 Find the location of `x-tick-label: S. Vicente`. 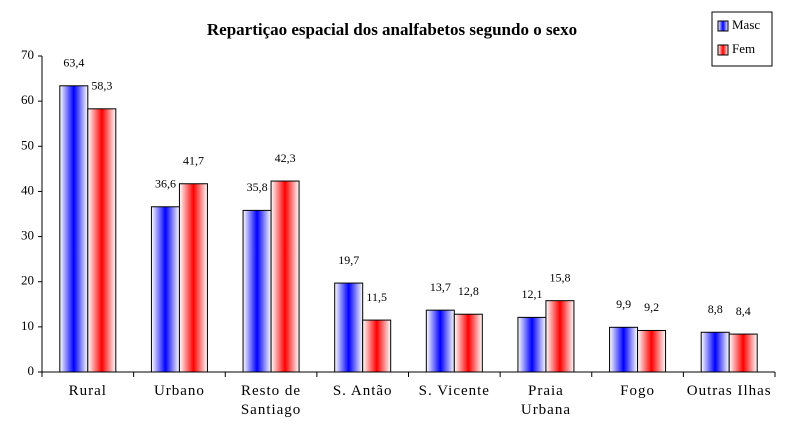

x-tick-label: S. Vicente is located at coordinates (454, 391).